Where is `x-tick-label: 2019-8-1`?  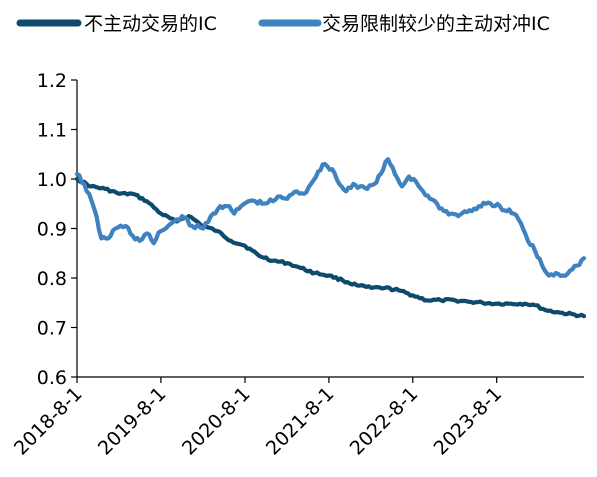 x-tick-label: 2019-8-1 is located at coordinates (132, 421).